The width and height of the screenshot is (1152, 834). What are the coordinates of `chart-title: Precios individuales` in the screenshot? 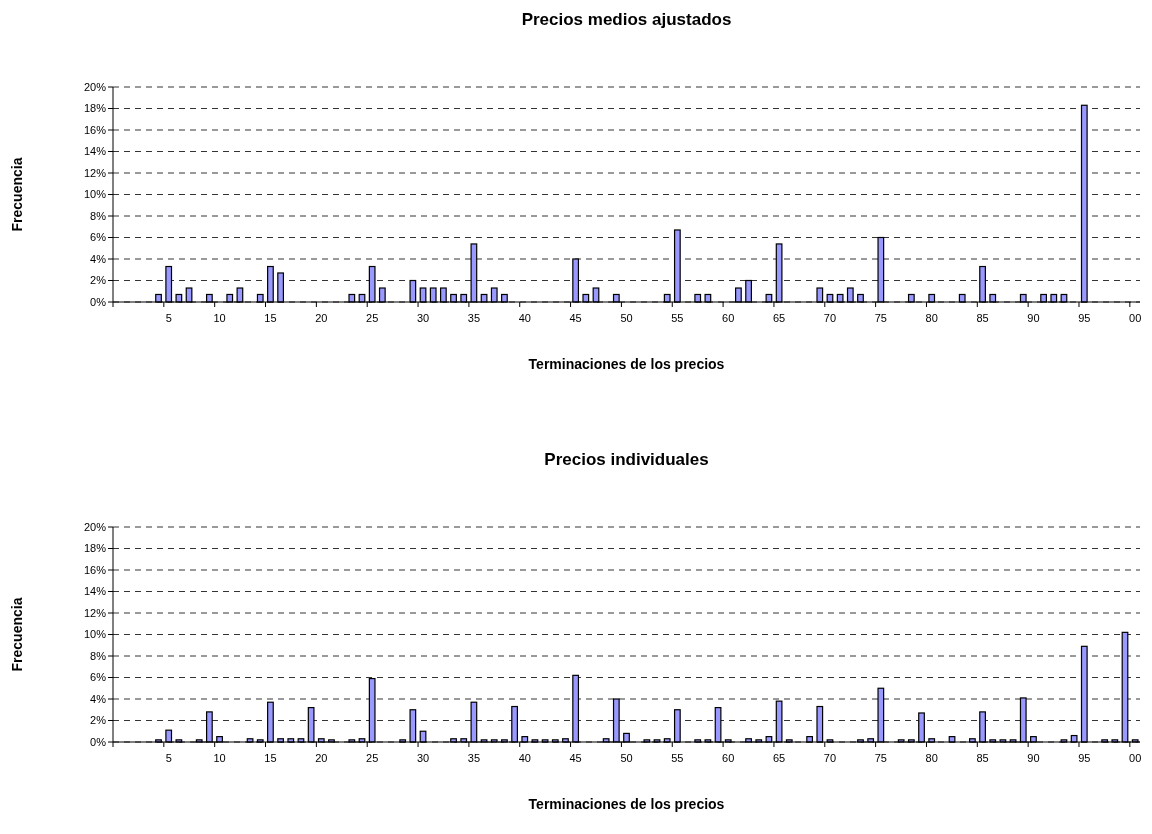 It's located at (626, 459).